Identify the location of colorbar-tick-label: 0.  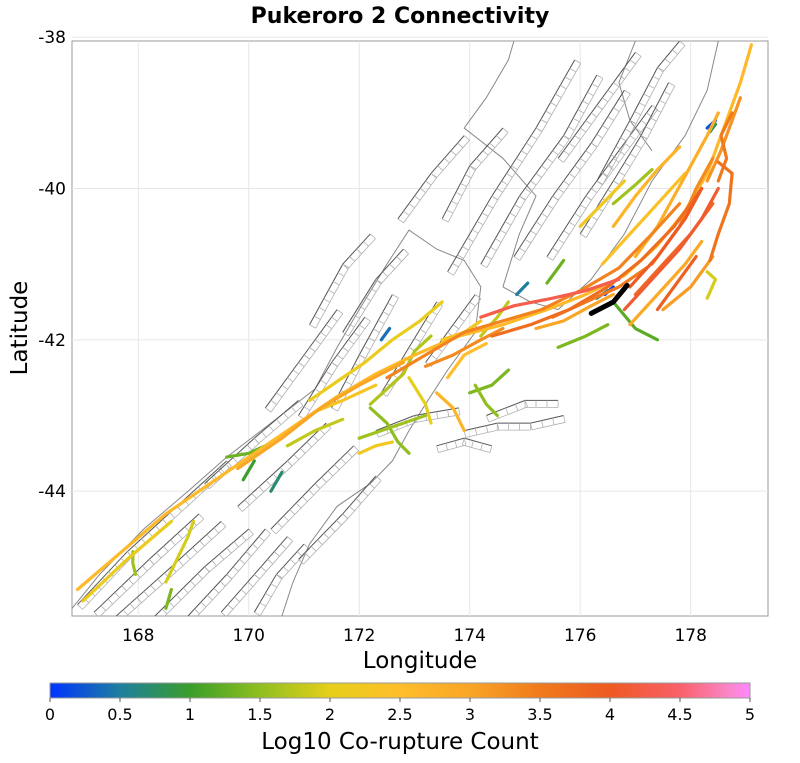
(50, 714).